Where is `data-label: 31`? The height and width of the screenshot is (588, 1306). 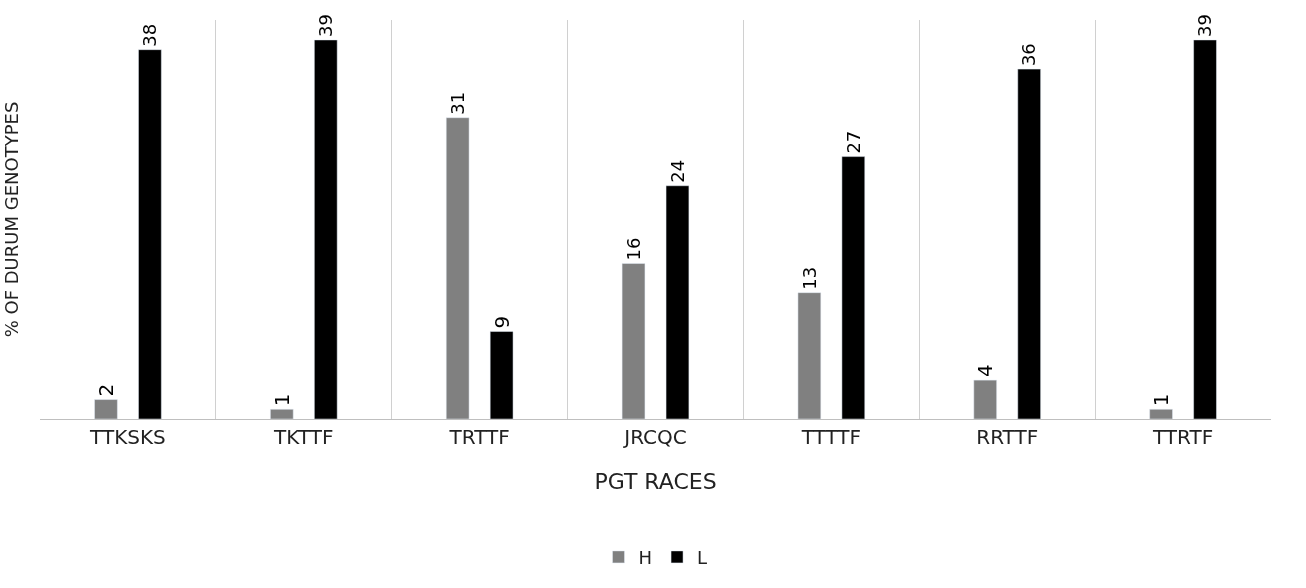
data-label: 31 is located at coordinates (457, 103).